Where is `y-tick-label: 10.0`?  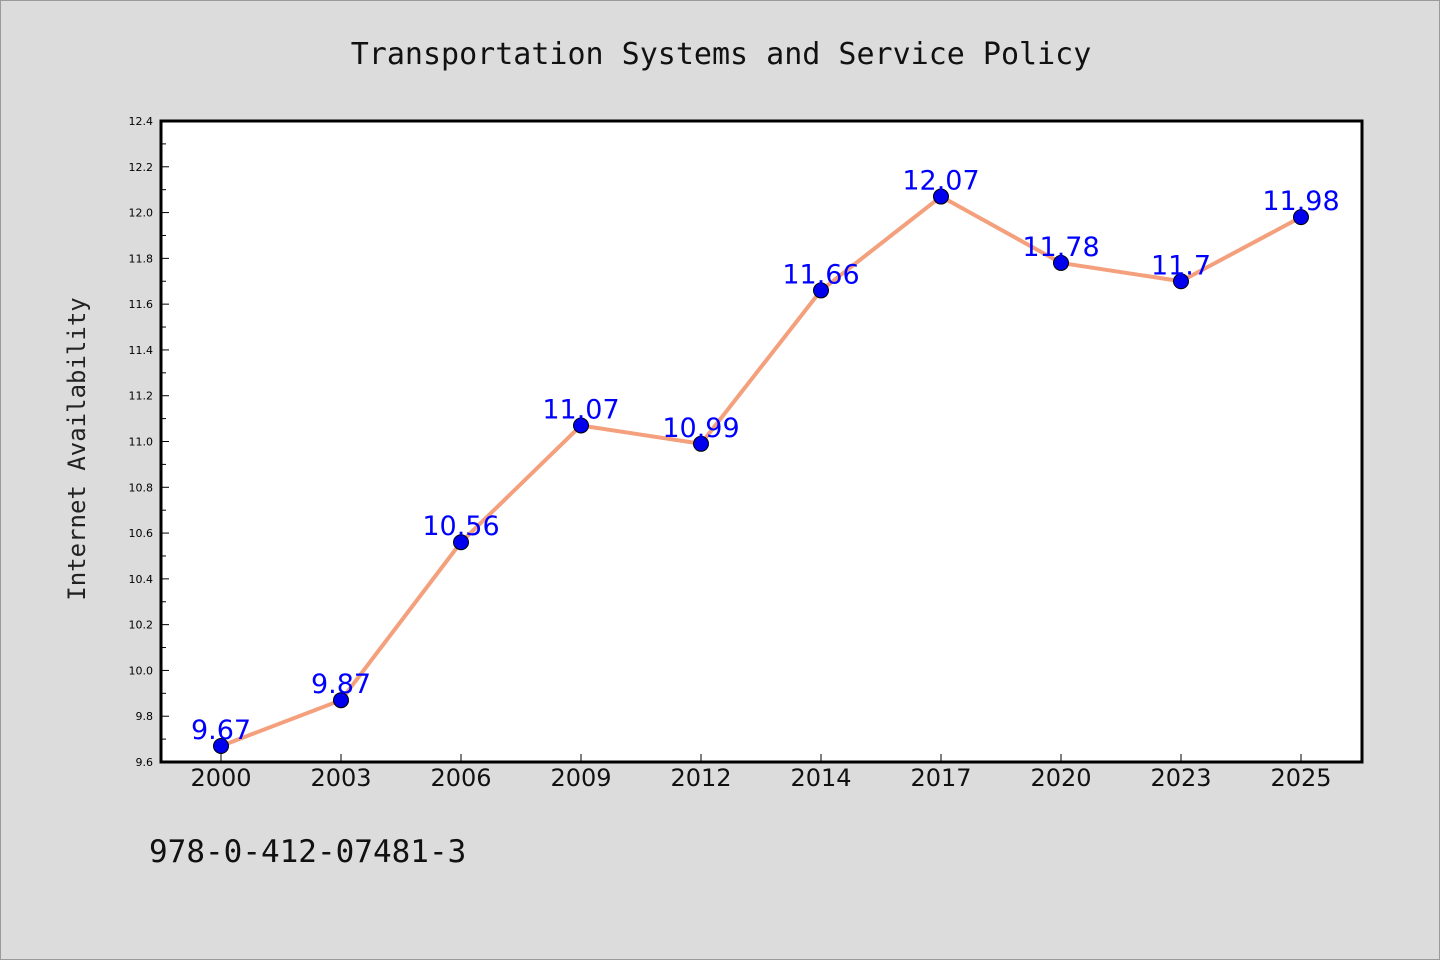 y-tick-label: 10.0 is located at coordinates (141, 670).